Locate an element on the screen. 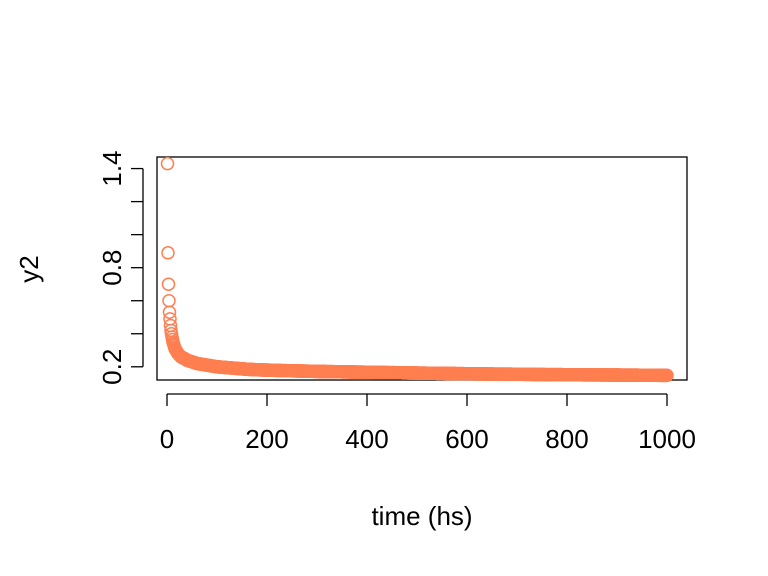  y-tick-label: 1.4 is located at coordinates (112, 168).